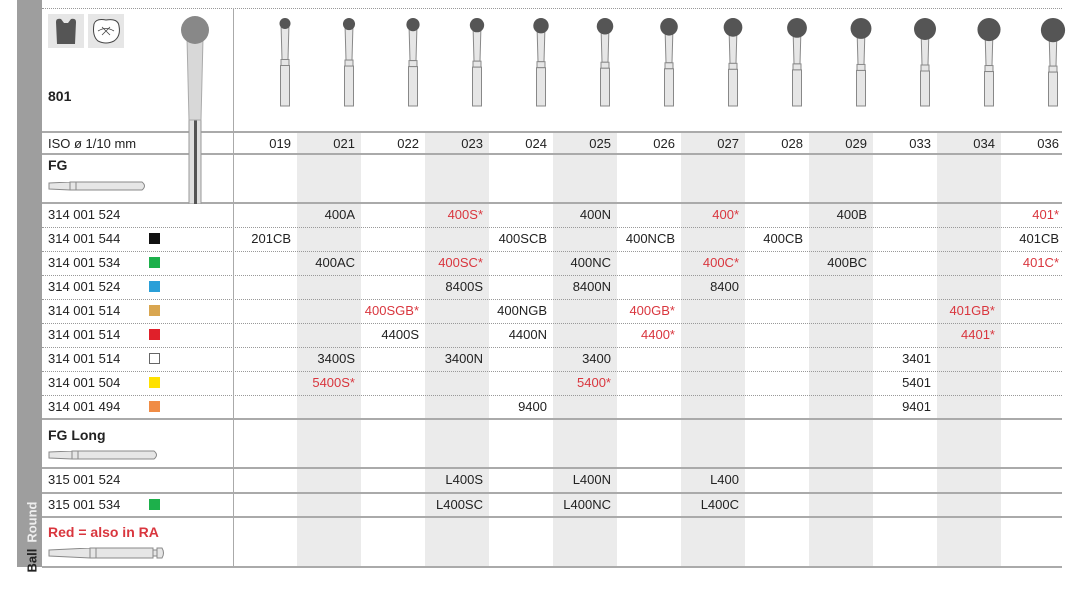  What do you see at coordinates (724, 286) in the screenshot?
I see `catalog-cell: 8400` at bounding box center [724, 286].